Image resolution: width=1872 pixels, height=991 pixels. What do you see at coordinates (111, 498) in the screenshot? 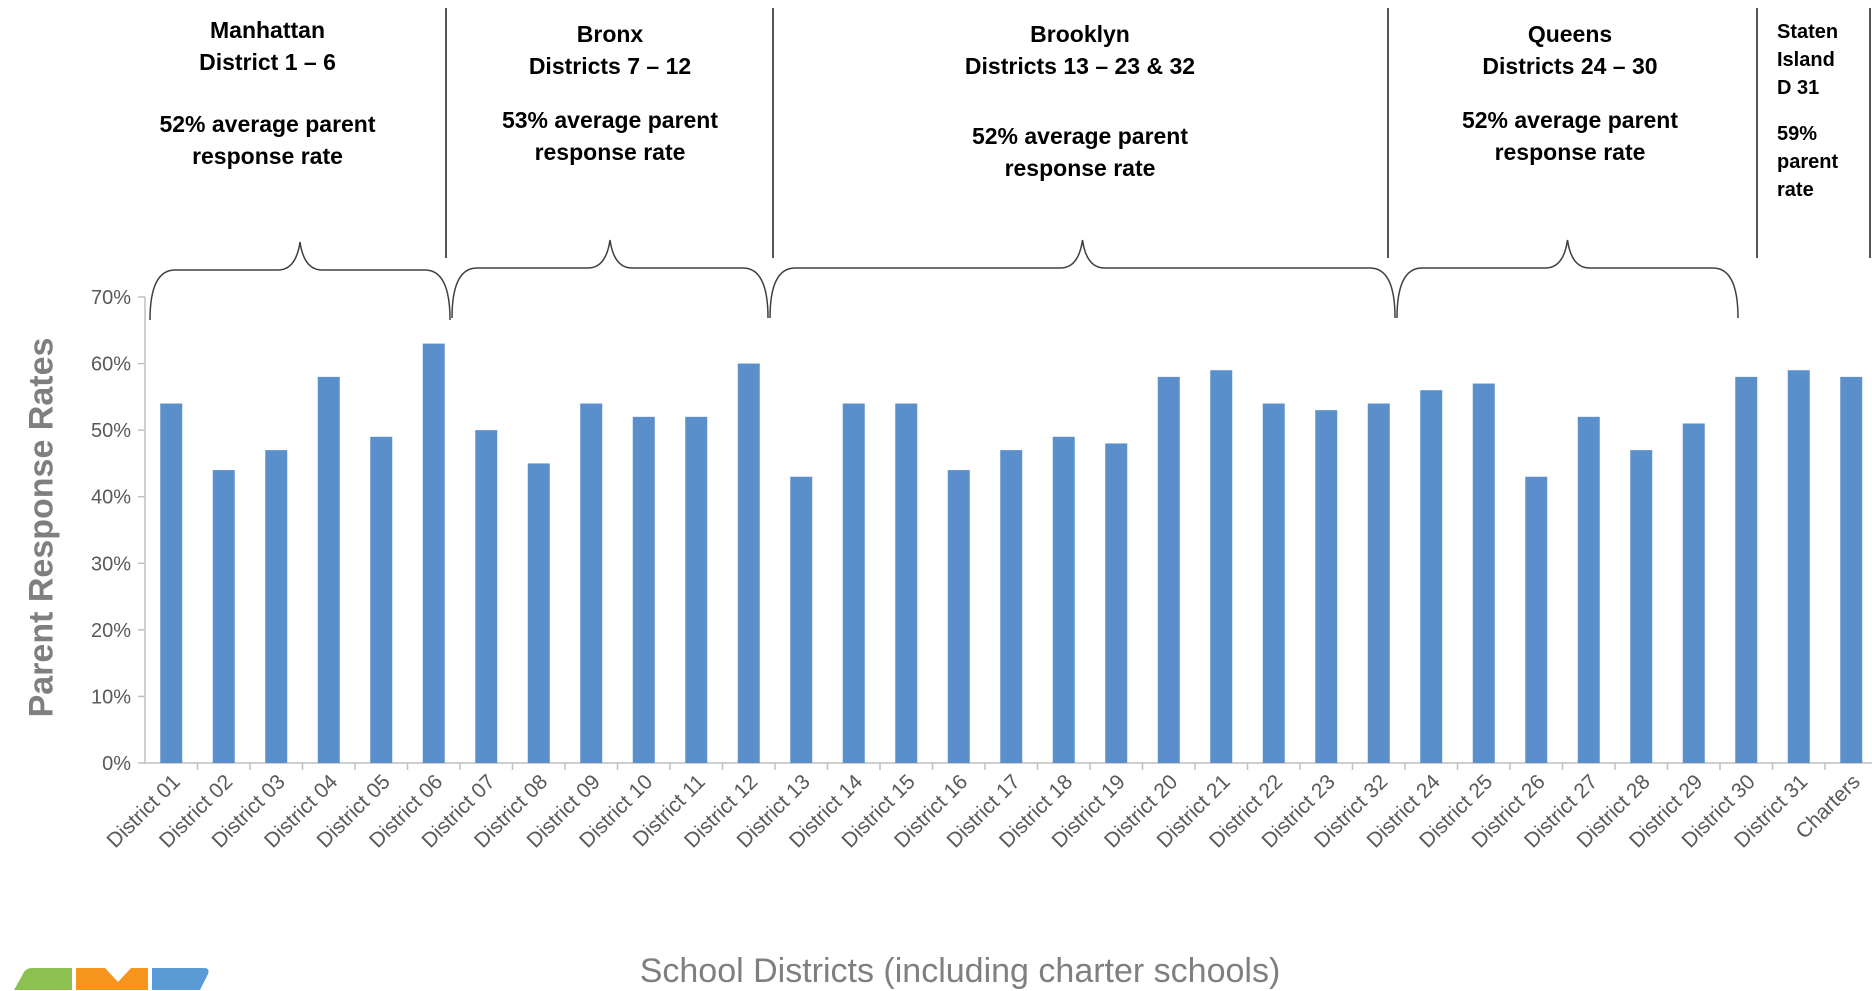
I see `y-tick-label: 40%` at bounding box center [111, 498].